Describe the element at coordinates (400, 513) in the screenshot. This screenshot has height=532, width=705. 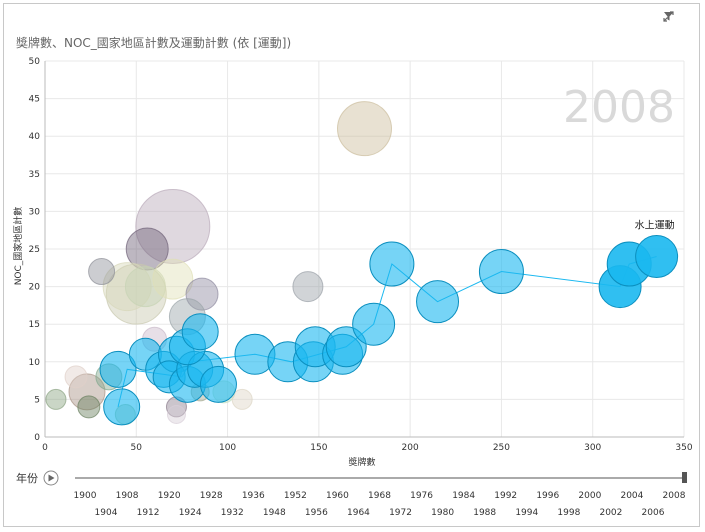
I see `year-tick: 1972` at that location.